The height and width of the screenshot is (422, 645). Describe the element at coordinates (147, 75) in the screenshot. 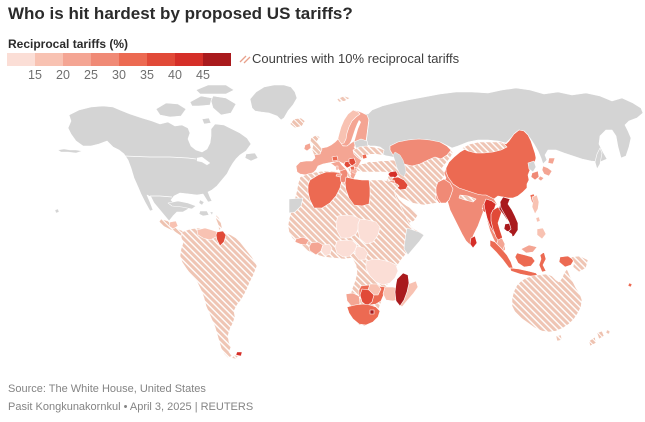

I see `svg-text: 35` at that location.